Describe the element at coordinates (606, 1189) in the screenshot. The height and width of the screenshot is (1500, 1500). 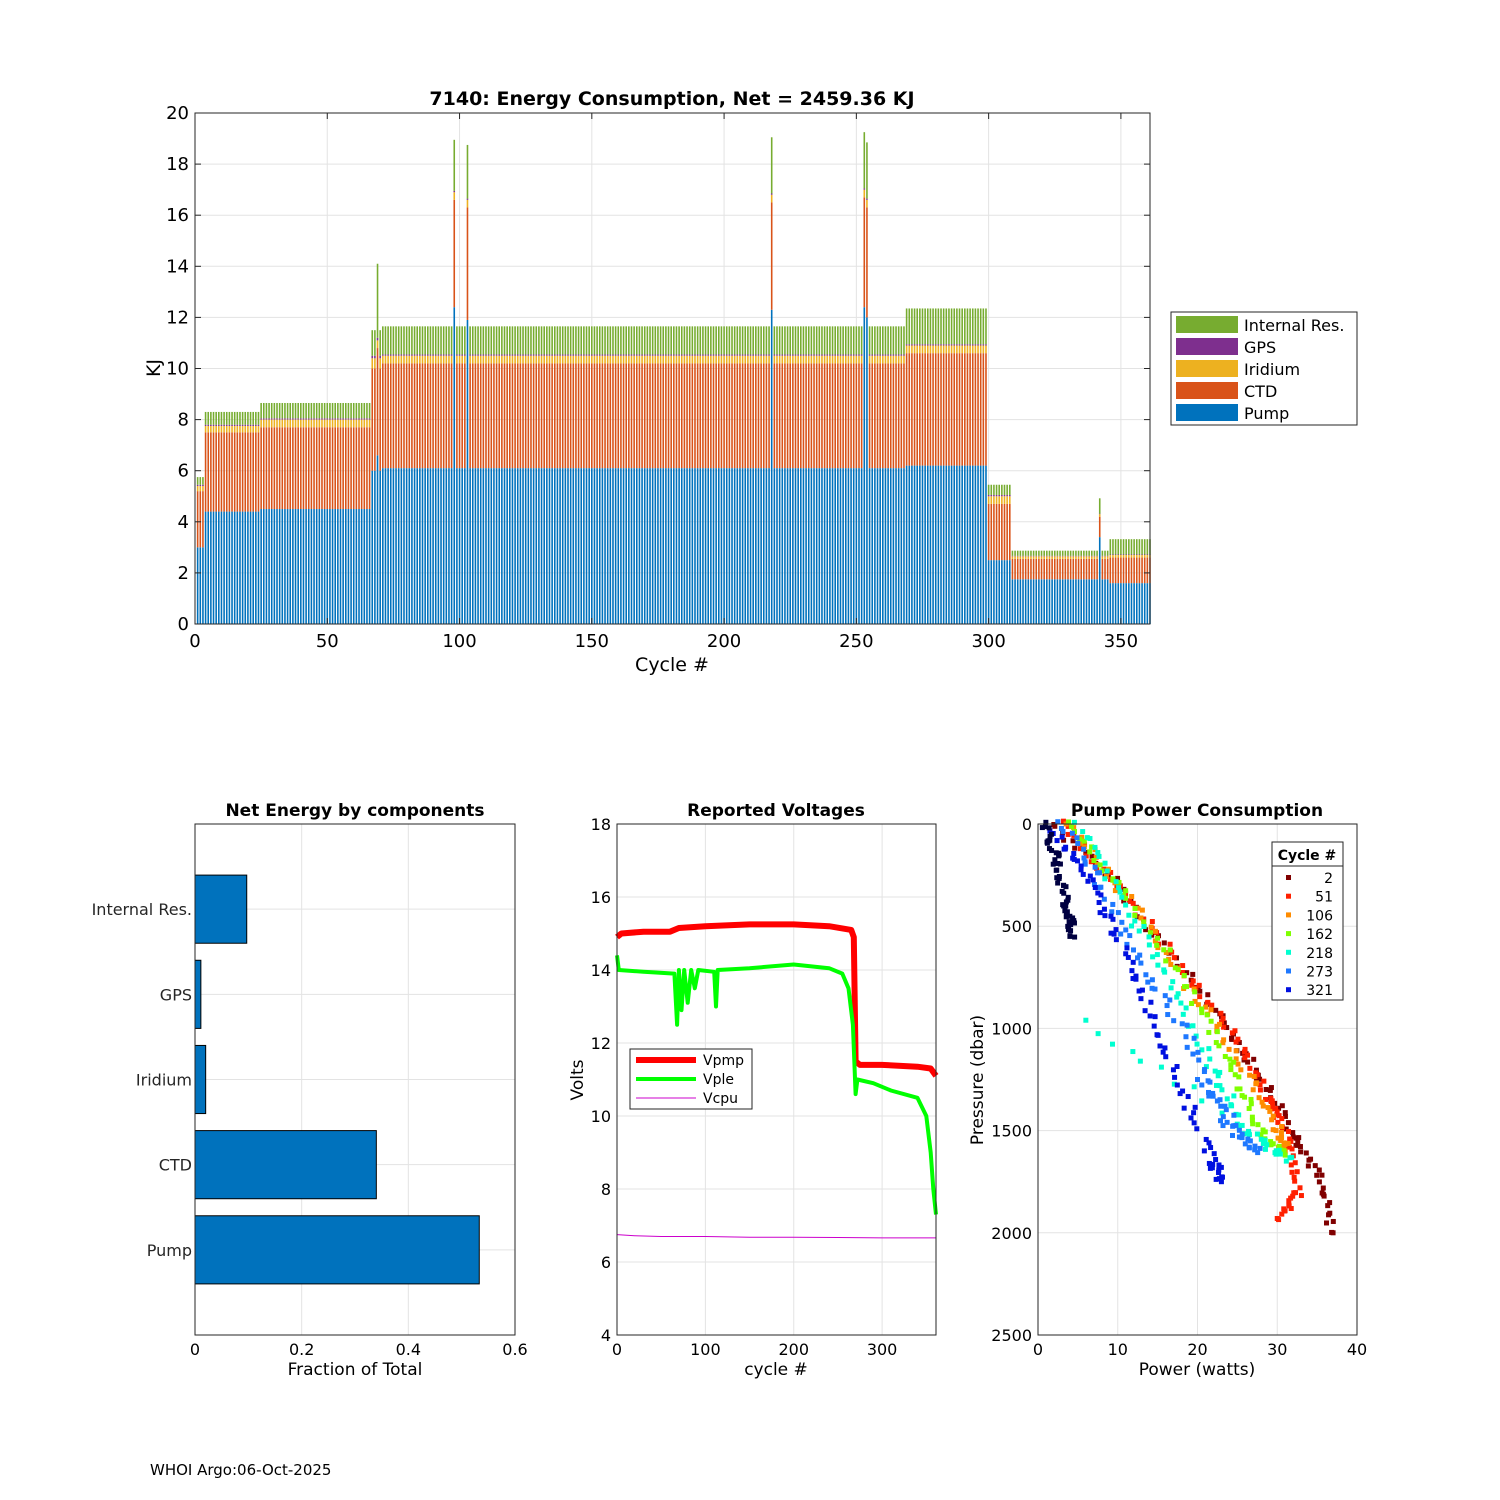
I see `voltages-y-tick-label: 8` at that location.